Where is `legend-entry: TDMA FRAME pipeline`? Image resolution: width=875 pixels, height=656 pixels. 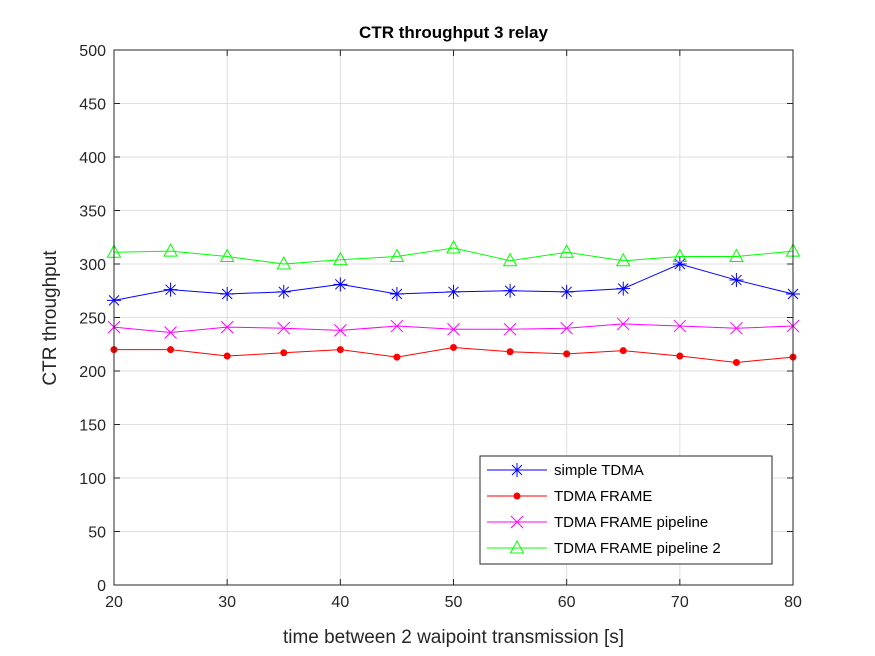
legend-entry: TDMA FRAME pipeline is located at coordinates (597, 522).